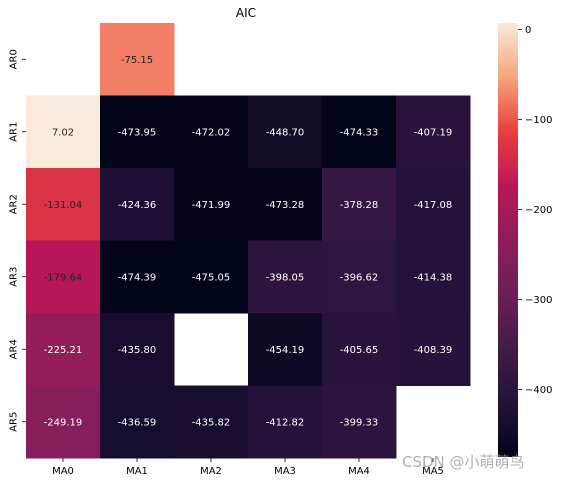 This screenshot has height=482, width=561. I want to click on cell-value-label: 7.02, so click(63, 132).